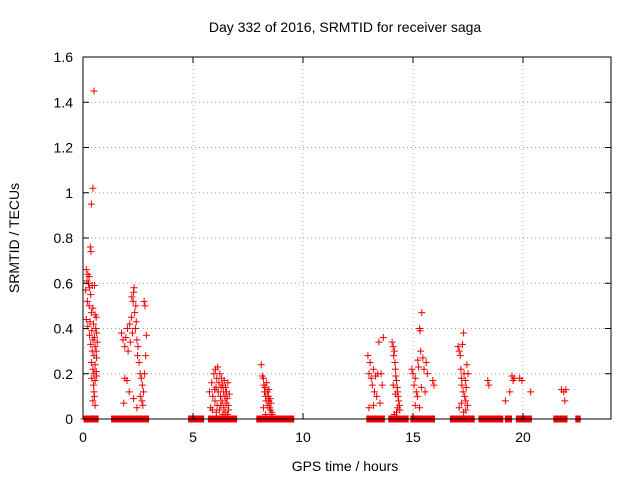 This screenshot has width=640, height=480. Describe the element at coordinates (64, 283) in the screenshot. I see `y-tick-label: 0.6` at that location.